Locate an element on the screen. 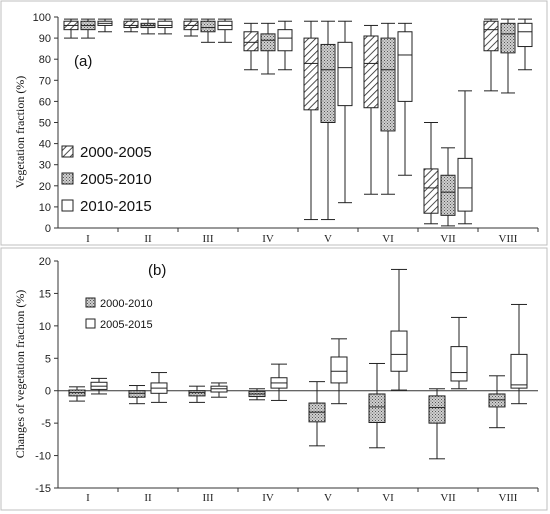  box-2000-2005-III is located at coordinates (191, 27).